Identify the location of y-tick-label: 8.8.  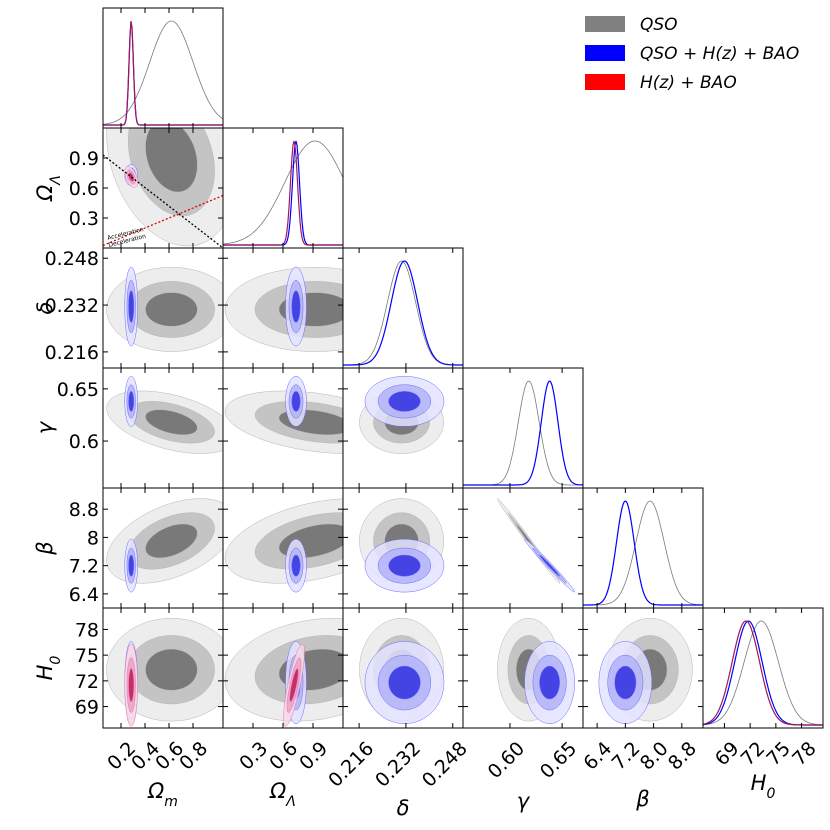
(84, 510).